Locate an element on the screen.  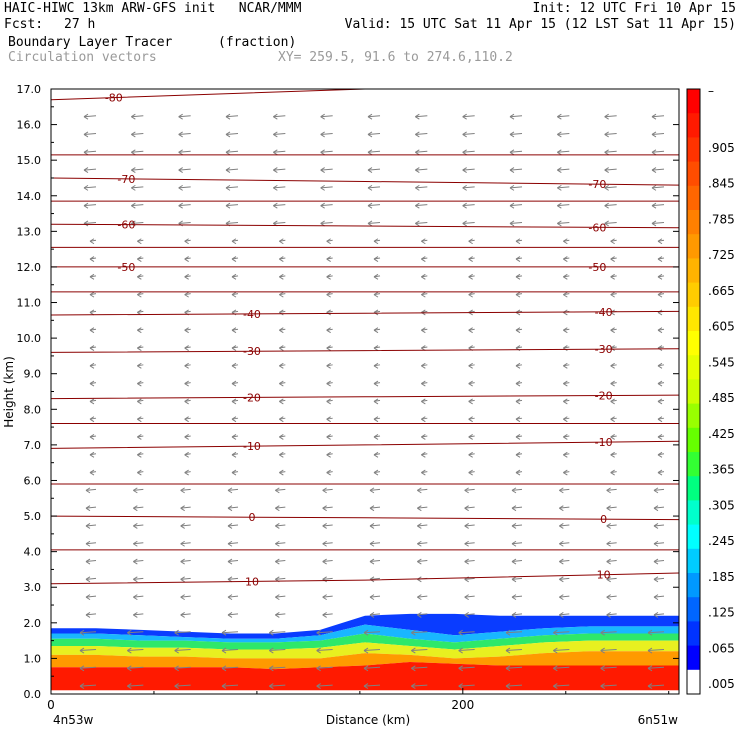
vectors-label: Circulation vectors is located at coordinates (82, 57).